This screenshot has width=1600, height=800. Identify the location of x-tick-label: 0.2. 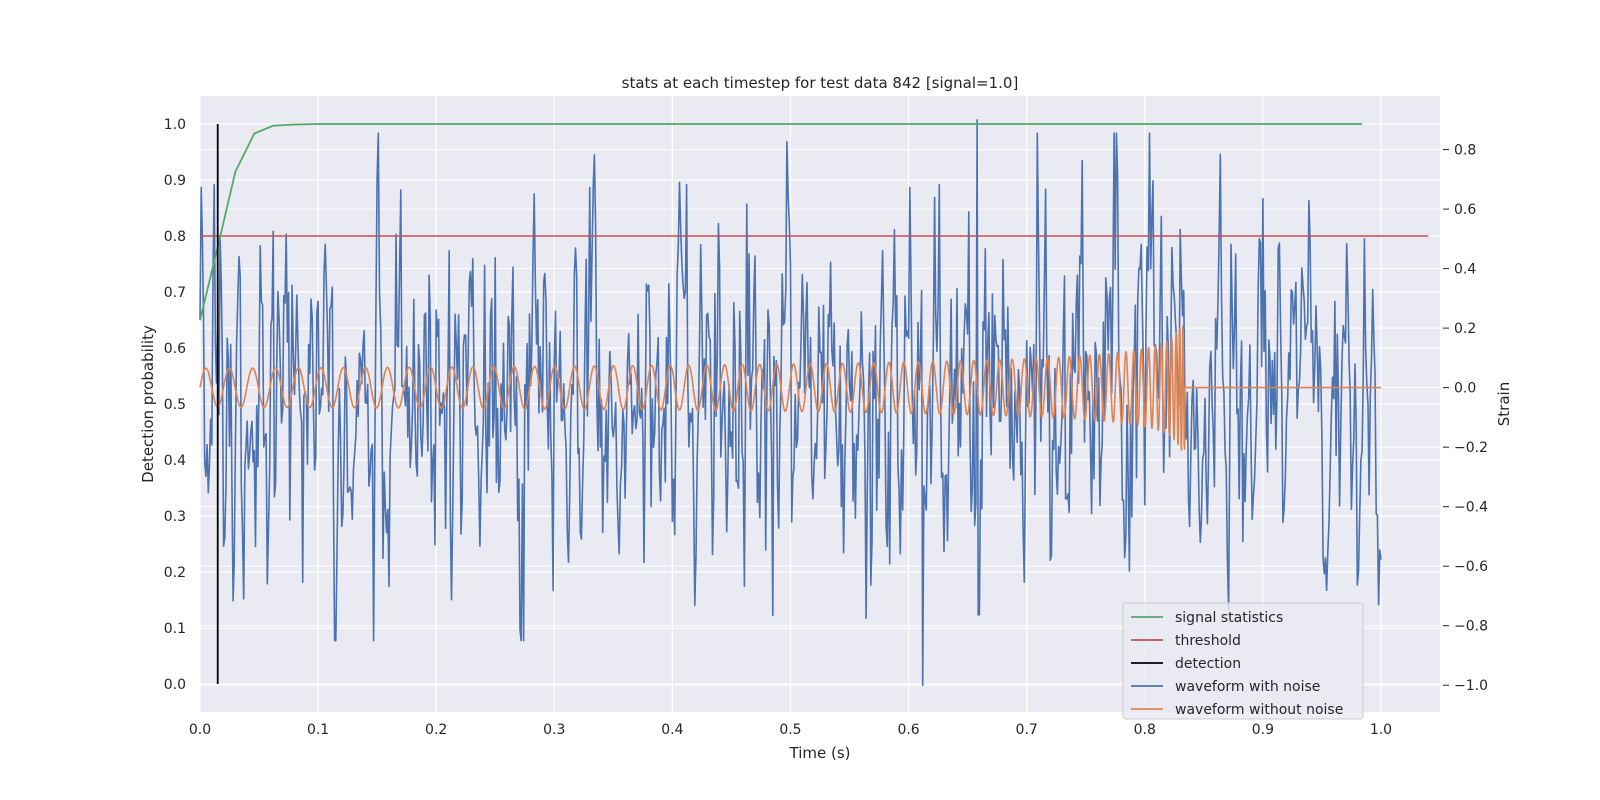
(436, 730).